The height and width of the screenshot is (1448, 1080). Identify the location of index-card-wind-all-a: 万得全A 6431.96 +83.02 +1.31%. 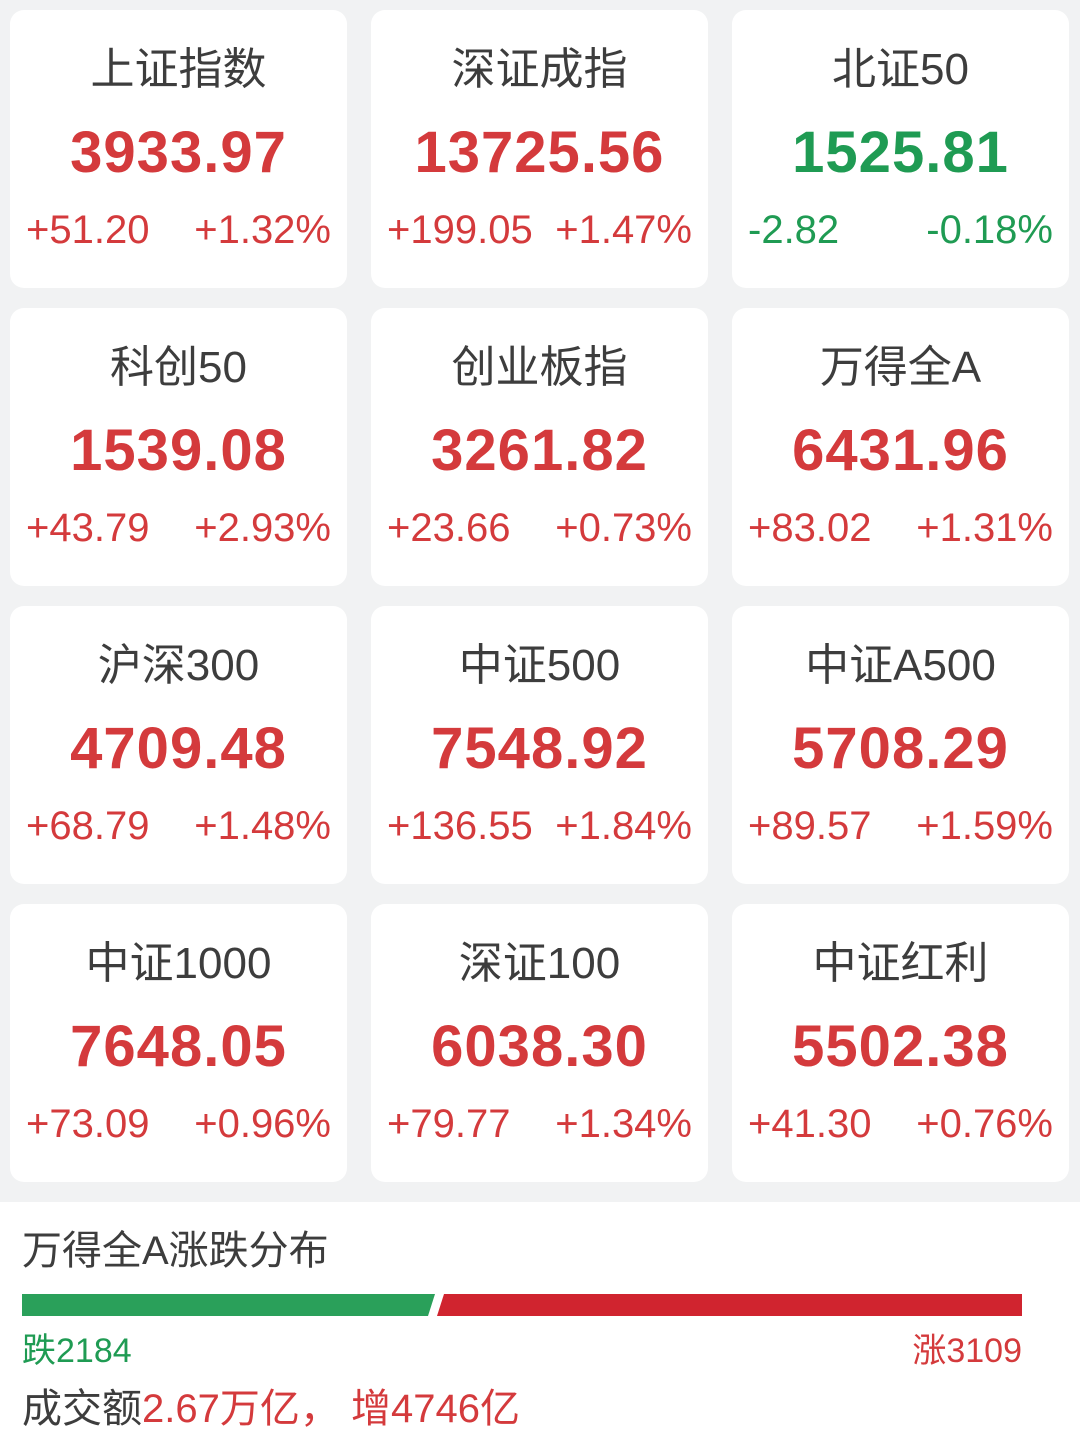
(900, 447).